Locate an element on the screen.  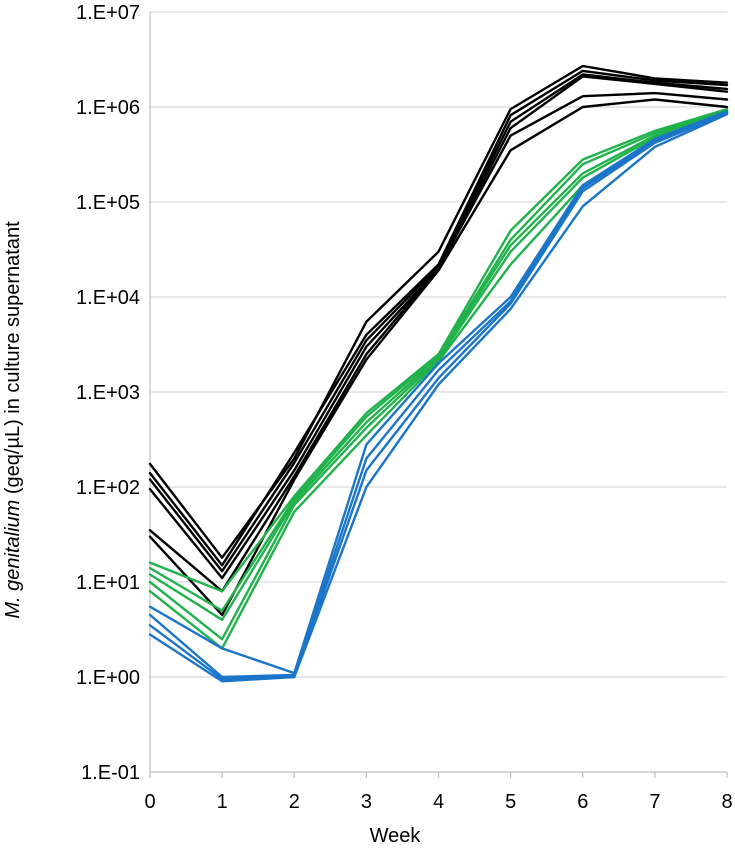
x-tick-label: 7 is located at coordinates (654, 802).